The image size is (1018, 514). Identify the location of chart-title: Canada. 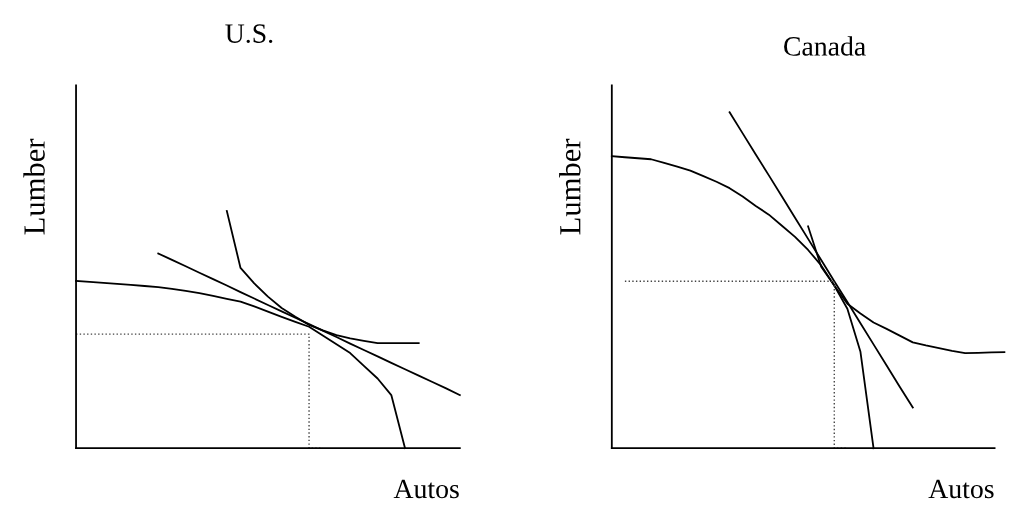
(825, 46).